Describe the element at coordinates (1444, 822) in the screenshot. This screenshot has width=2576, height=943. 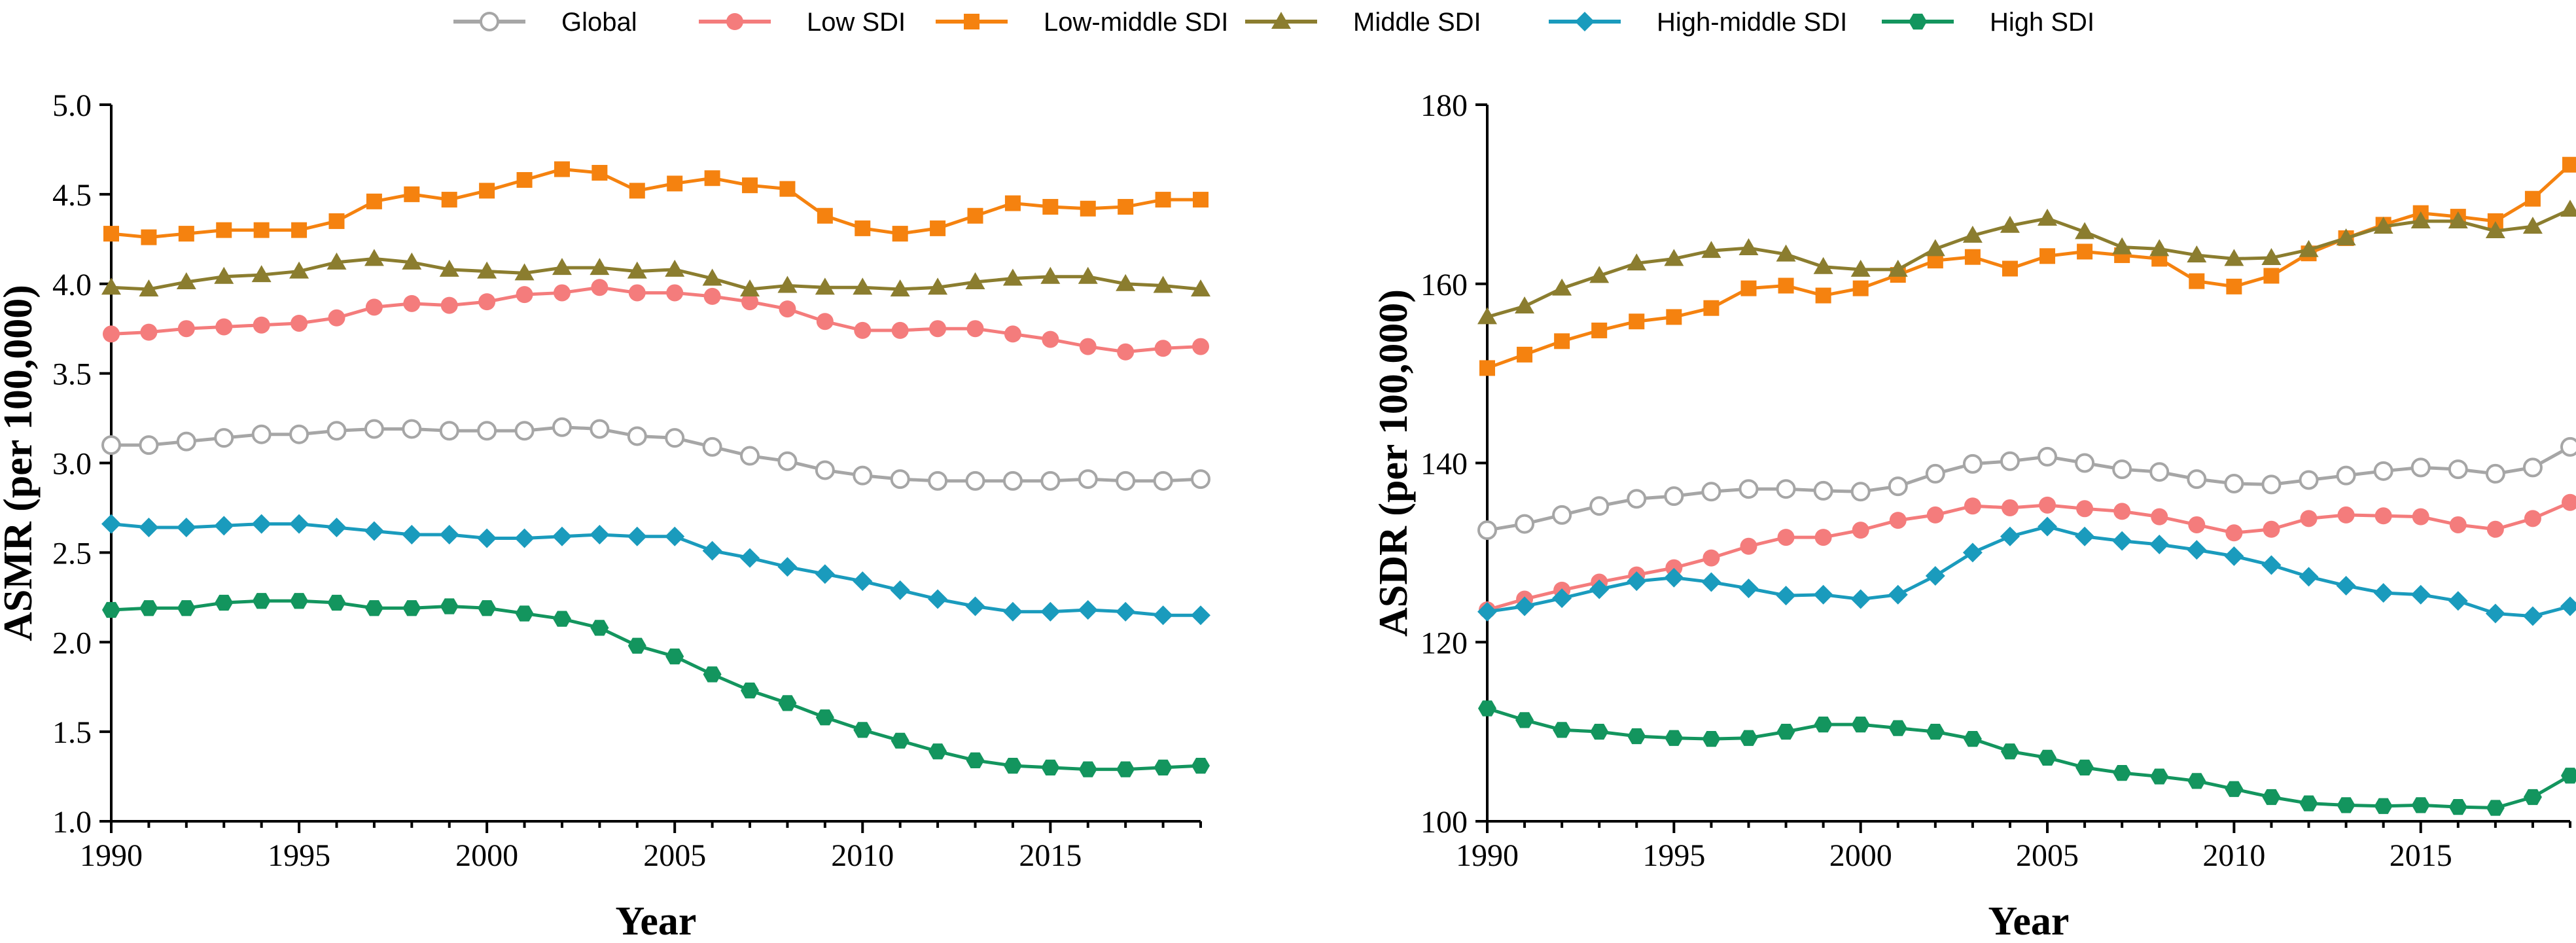
I see `y-tick-label: 100` at that location.